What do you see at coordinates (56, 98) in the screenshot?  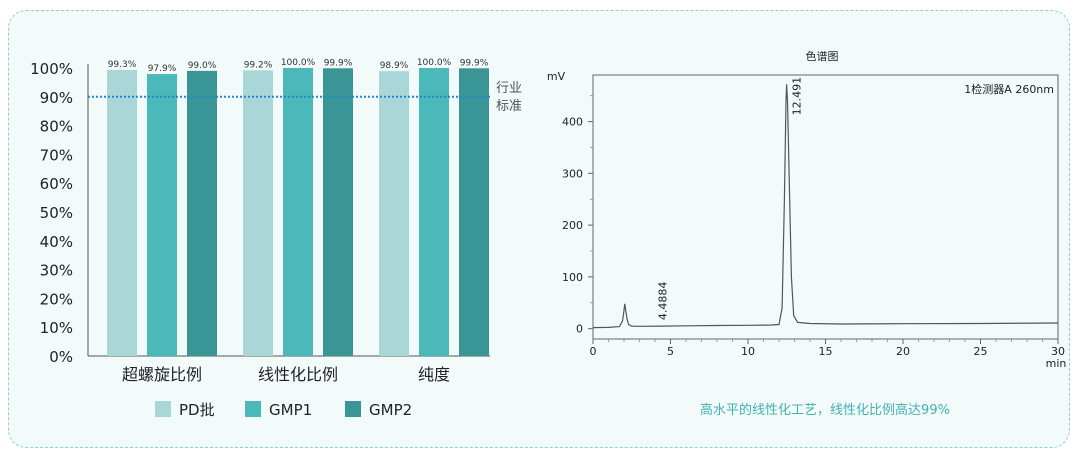 I see `y-tick-label: 90%` at bounding box center [56, 98].